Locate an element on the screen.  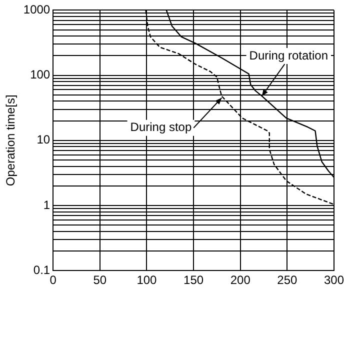
x-tick-label: 250 is located at coordinates (287, 280).